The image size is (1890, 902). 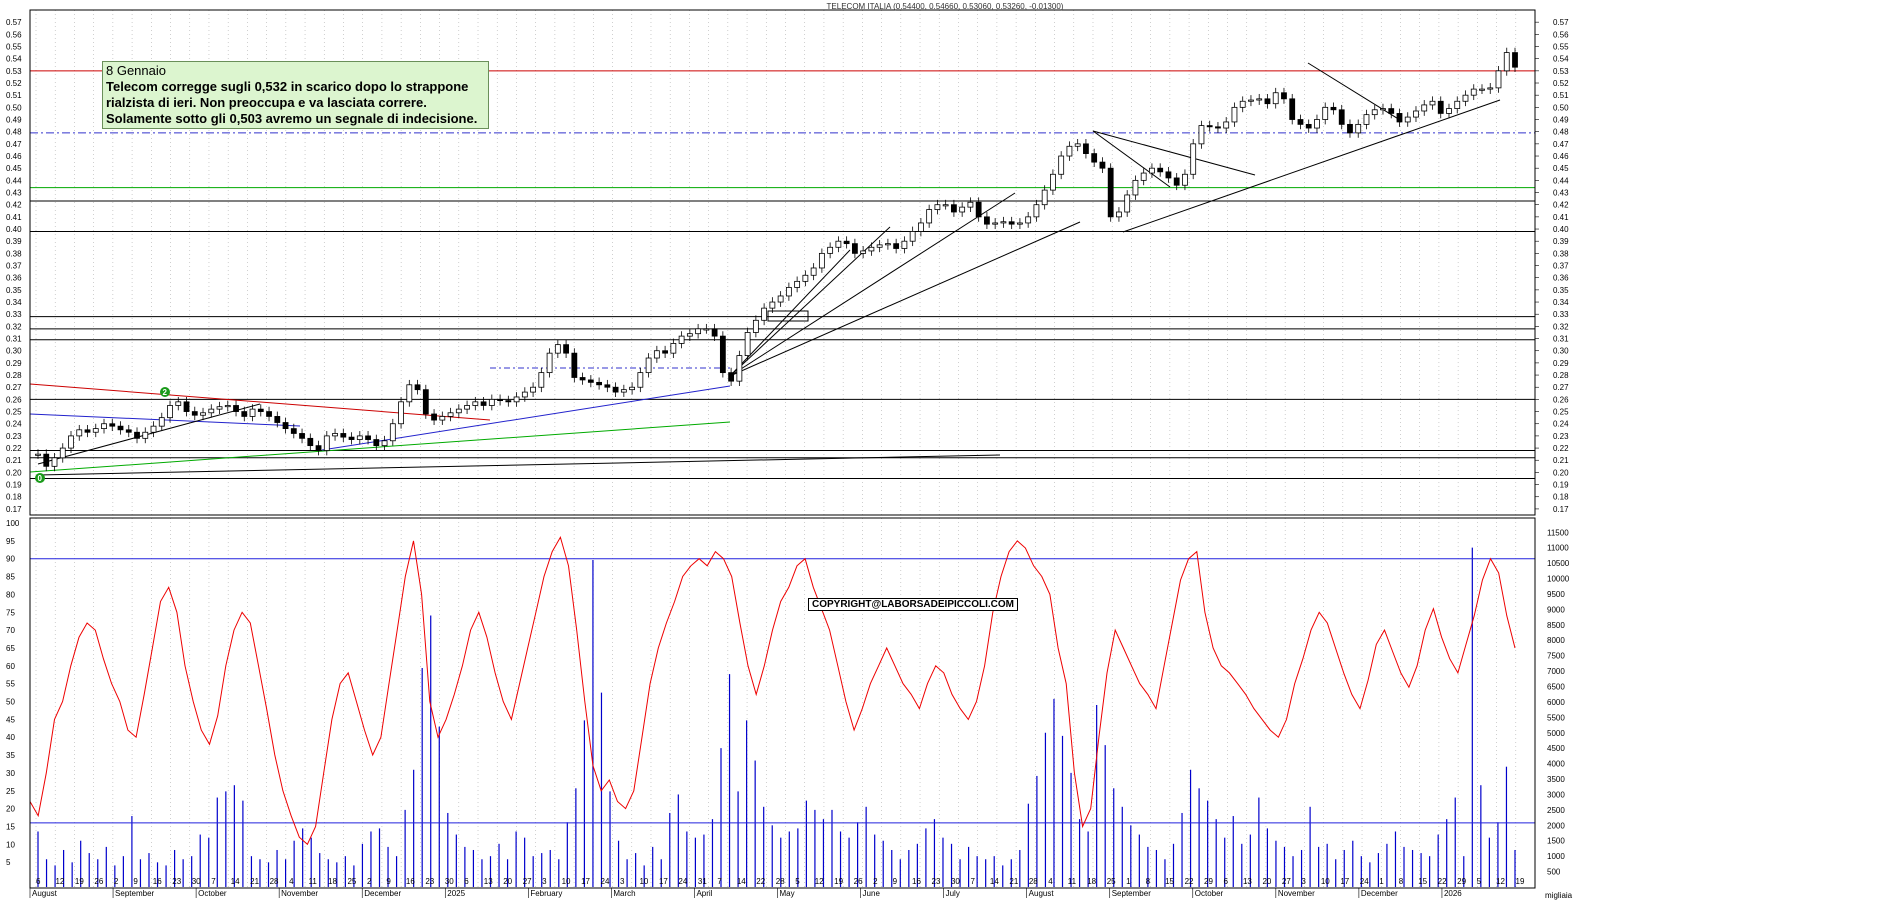 I want to click on y-tick-label-left: 0.32, so click(x=14, y=326).